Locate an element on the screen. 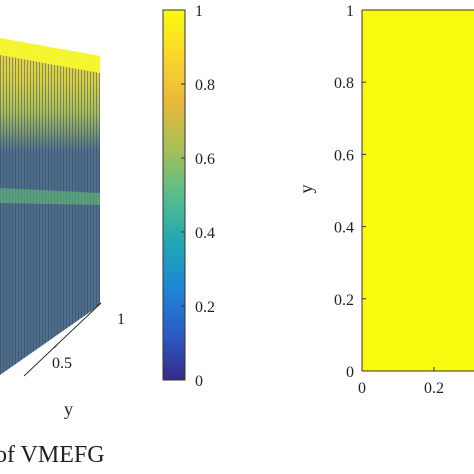 The image size is (474, 474). colorbar-tick-label: 0.2 is located at coordinates (205, 307).